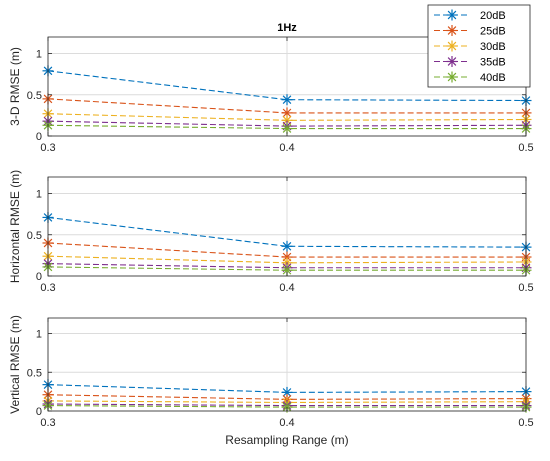  What do you see at coordinates (15, 226) in the screenshot?
I see `y-axis-label: Horizontal RMSE (m)` at bounding box center [15, 226].